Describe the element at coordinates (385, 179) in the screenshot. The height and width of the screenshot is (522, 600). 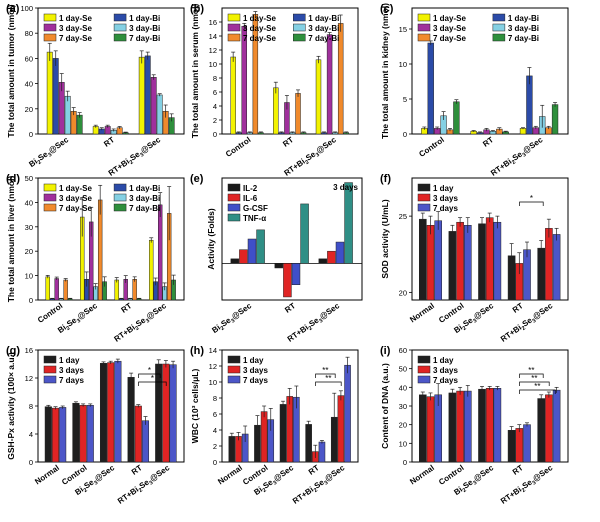
I see `panel-label: (f)` at that location.